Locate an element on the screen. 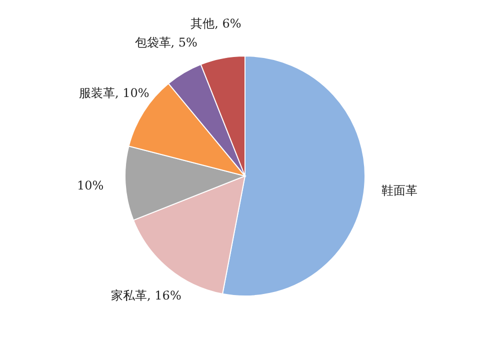 Image resolution: width=500 pixels, height=362 pixels. data-label: 10% is located at coordinates (90, 185).